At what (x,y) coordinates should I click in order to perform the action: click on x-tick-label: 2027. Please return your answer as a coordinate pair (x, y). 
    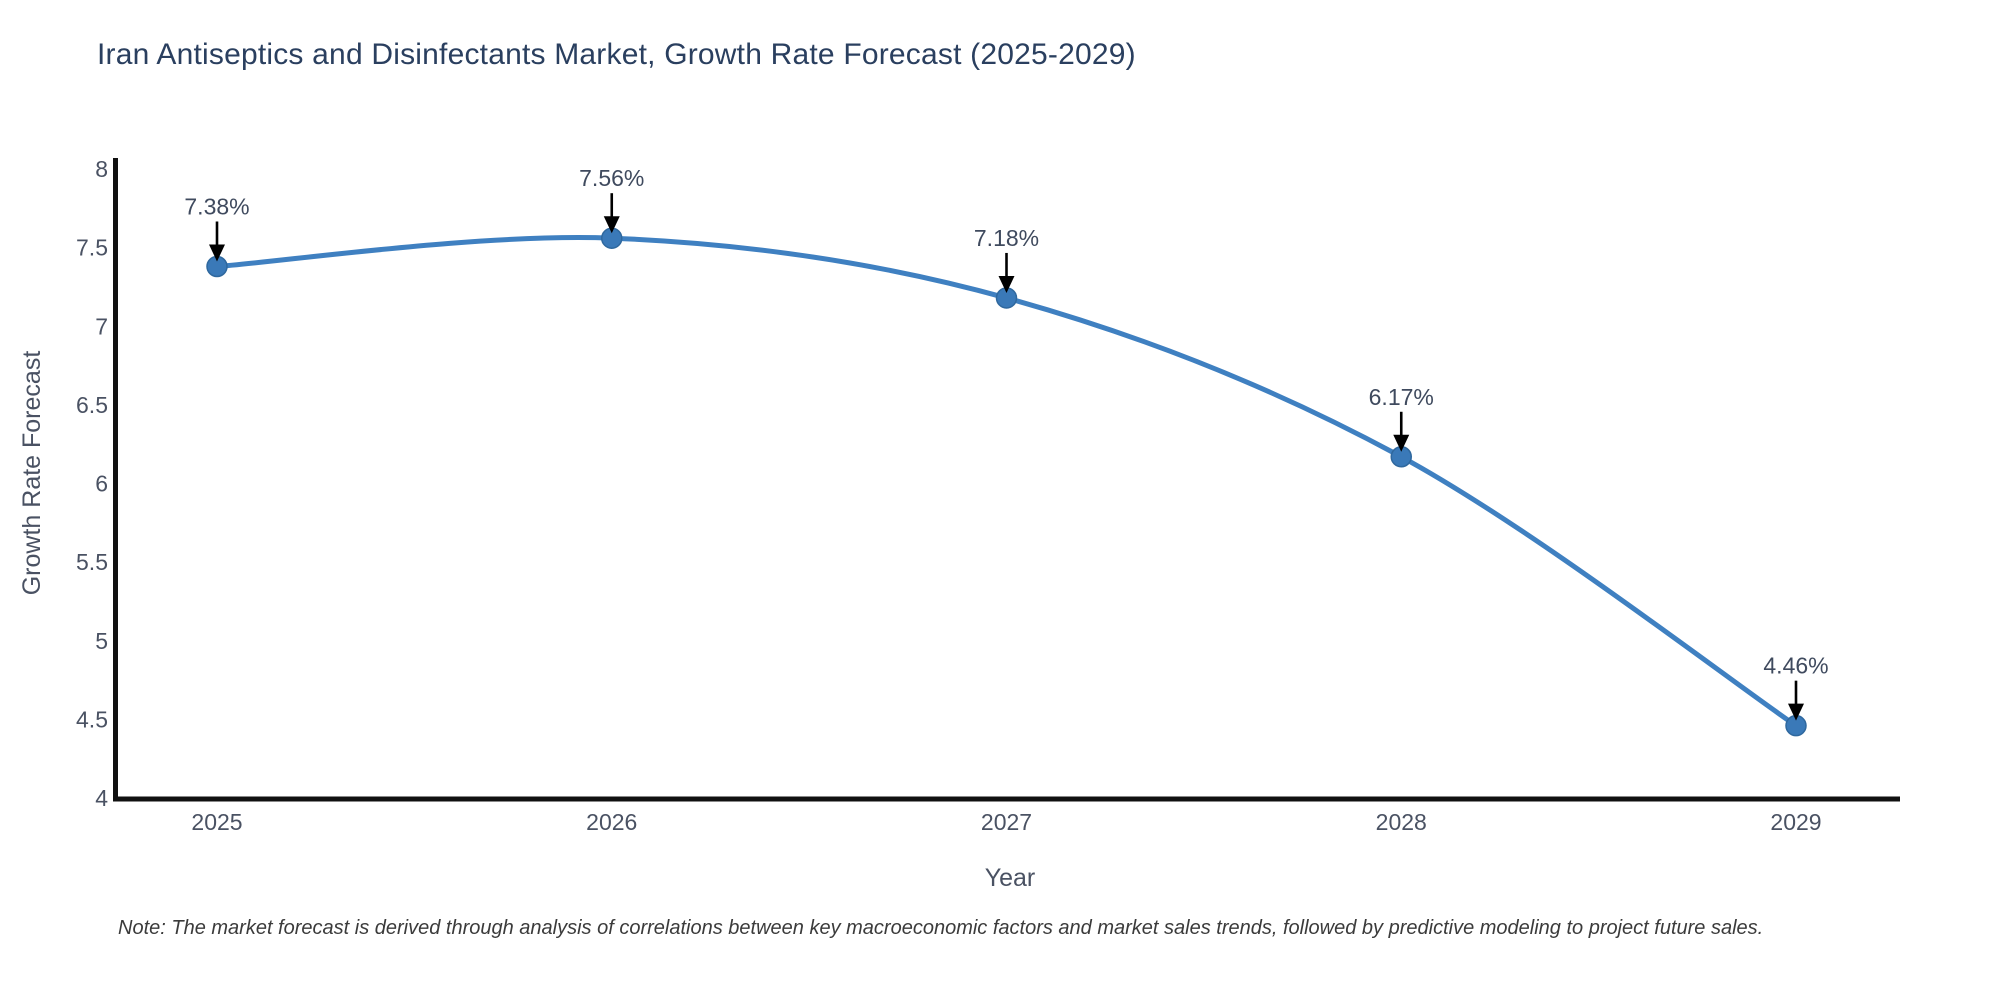
    Looking at the image, I should click on (1006, 822).